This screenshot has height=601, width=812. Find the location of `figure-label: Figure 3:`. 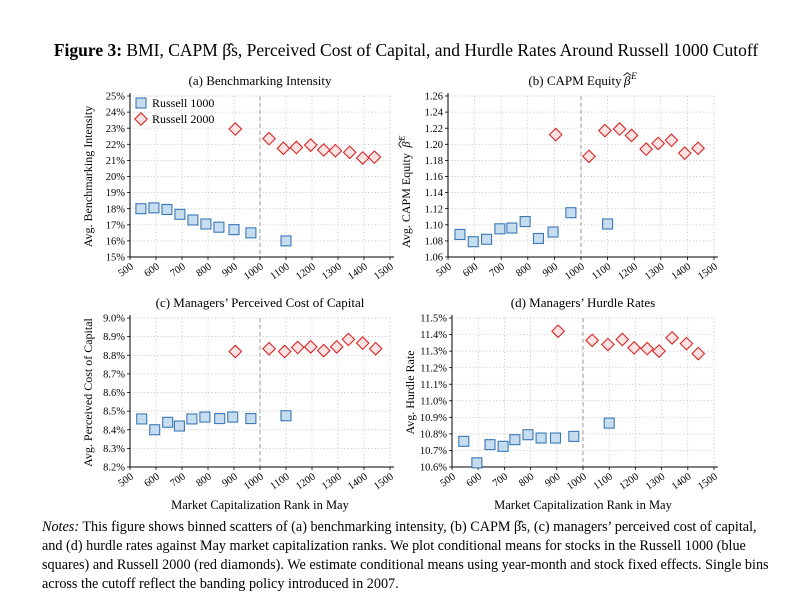

figure-label: Figure 3: is located at coordinates (88, 50).